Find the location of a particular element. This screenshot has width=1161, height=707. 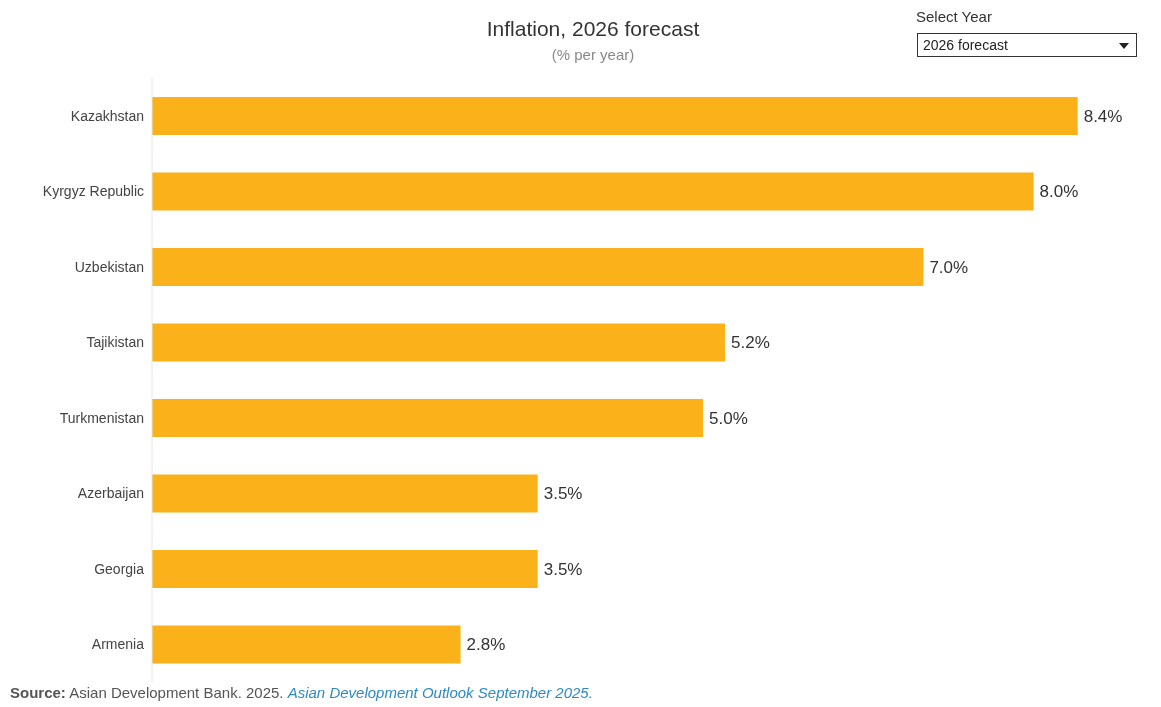

y-tick-label: Georgia is located at coordinates (119, 568).